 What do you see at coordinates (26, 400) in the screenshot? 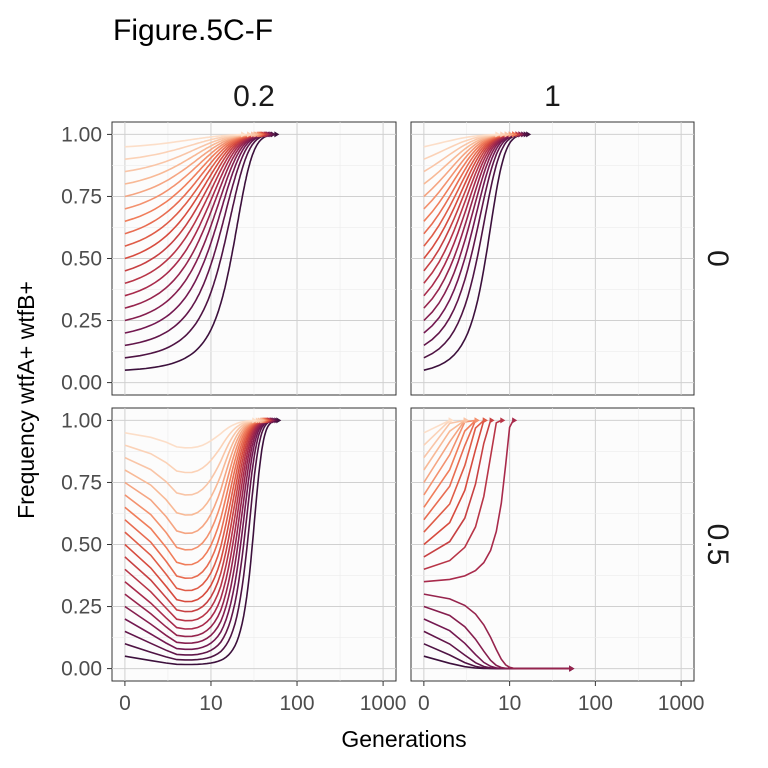
I see `y-axis-title: Frequency wtfA+ wtfB+` at bounding box center [26, 400].